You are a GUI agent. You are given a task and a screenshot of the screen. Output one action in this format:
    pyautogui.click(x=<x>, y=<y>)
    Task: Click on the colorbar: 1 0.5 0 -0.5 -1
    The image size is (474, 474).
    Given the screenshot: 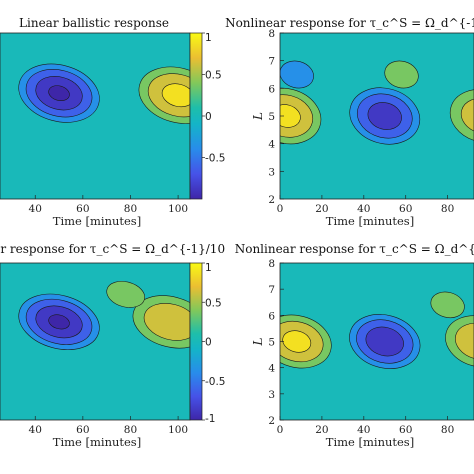 What is the action you would take?
    pyautogui.click(x=207, y=343)
    